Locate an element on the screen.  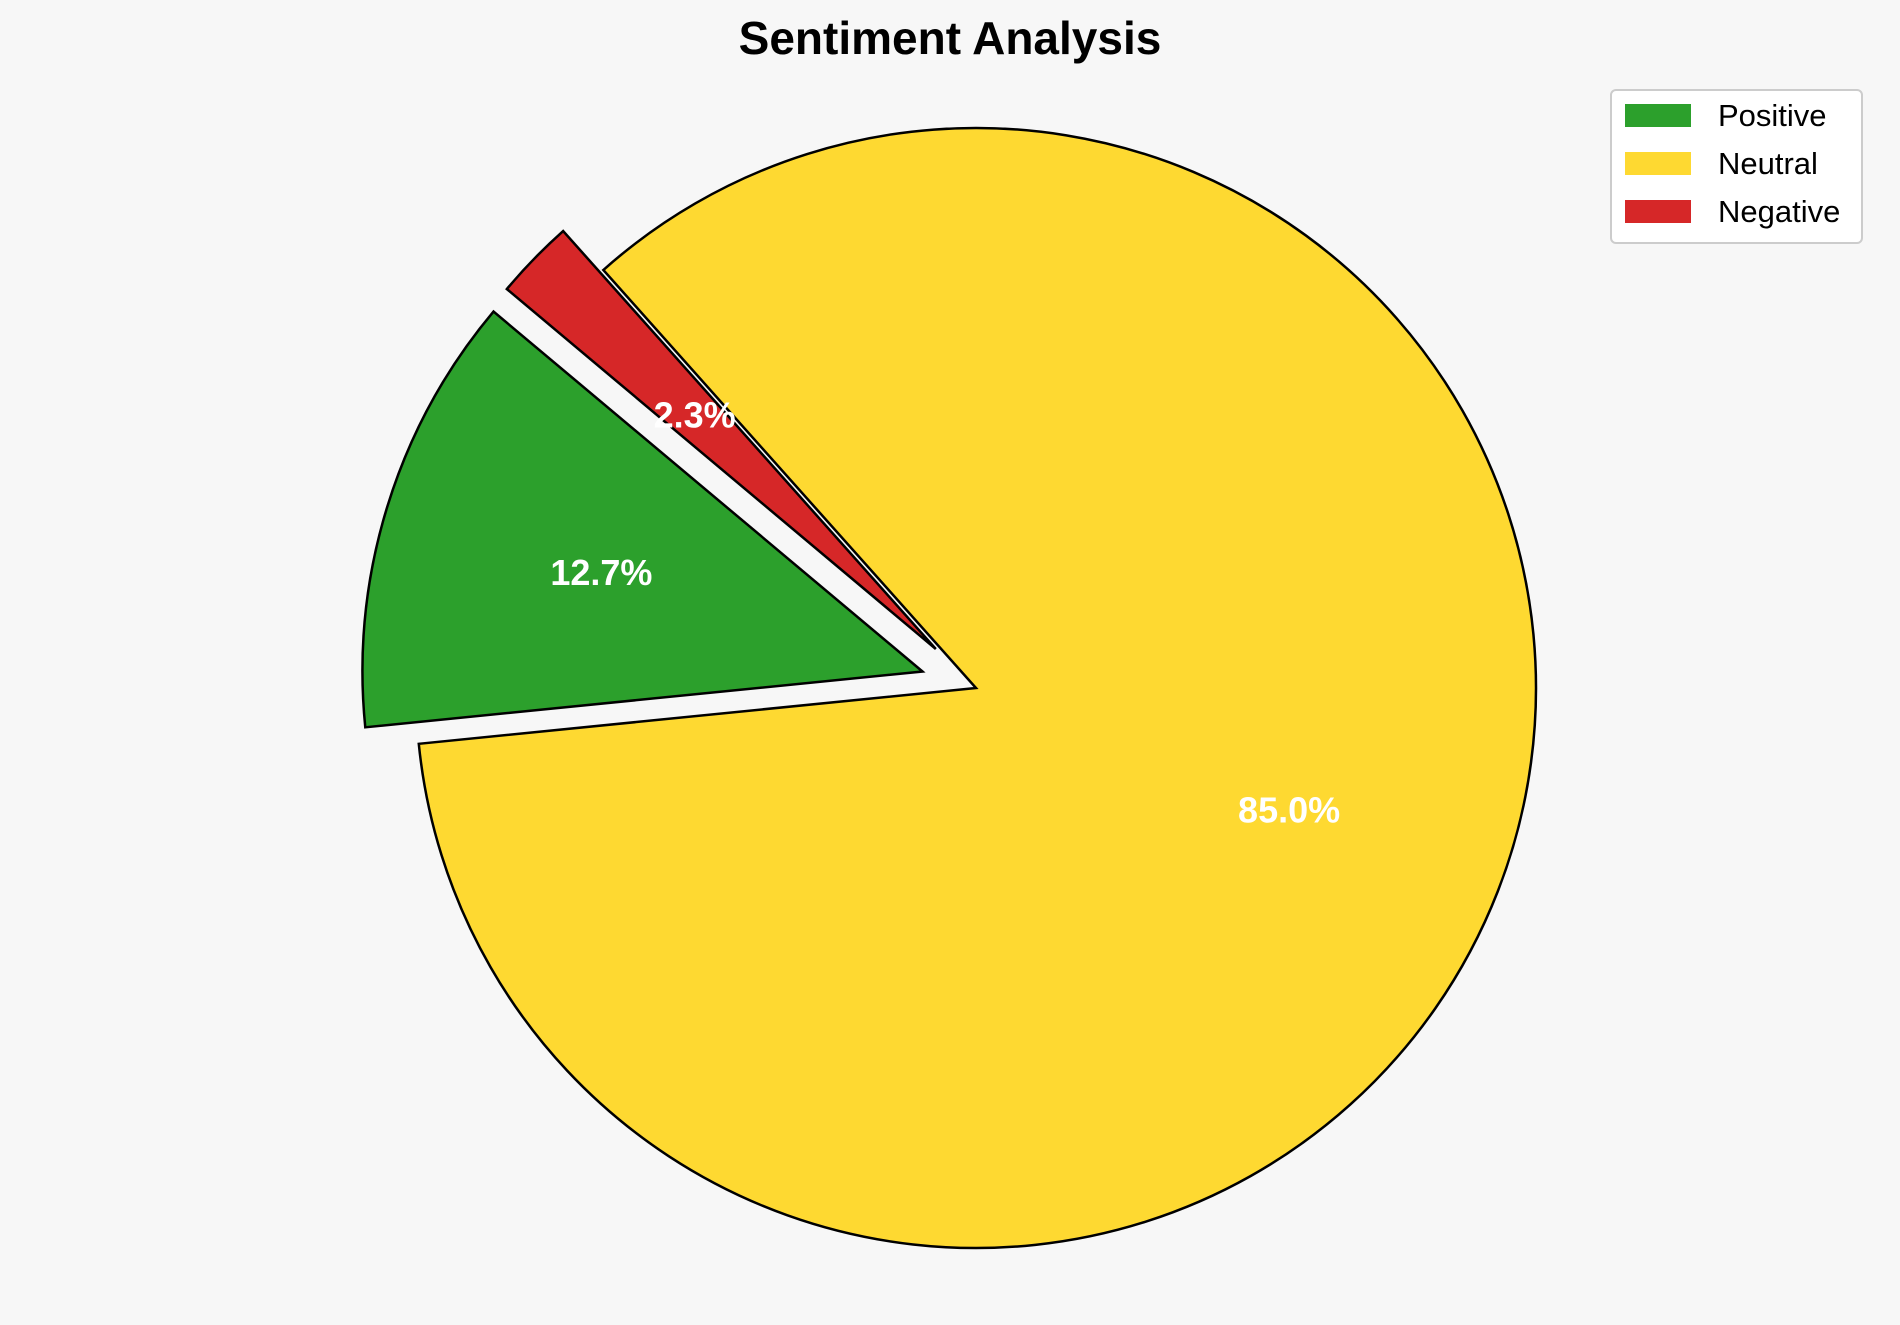
legend: Positive Neutral Negative is located at coordinates (1736, 166).